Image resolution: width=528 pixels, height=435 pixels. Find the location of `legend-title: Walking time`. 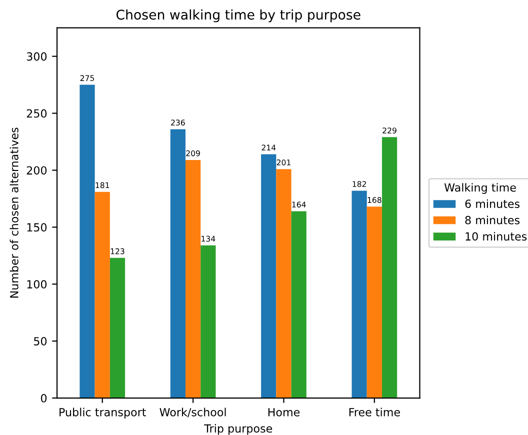

legend-title: Walking time is located at coordinates (480, 188).